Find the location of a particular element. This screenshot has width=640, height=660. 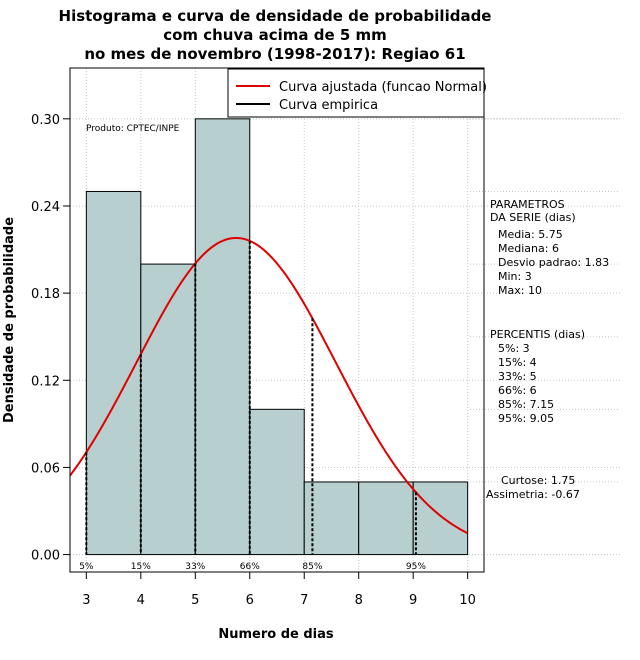

x-tick-label: 5 is located at coordinates (195, 600).